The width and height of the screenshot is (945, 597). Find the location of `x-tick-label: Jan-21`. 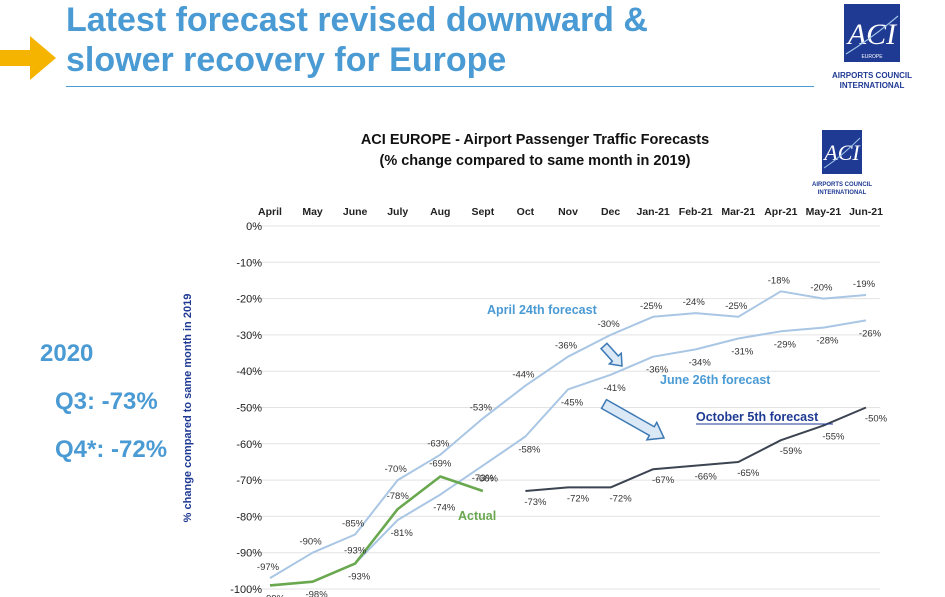

x-tick-label: Jan-21 is located at coordinates (653, 212).